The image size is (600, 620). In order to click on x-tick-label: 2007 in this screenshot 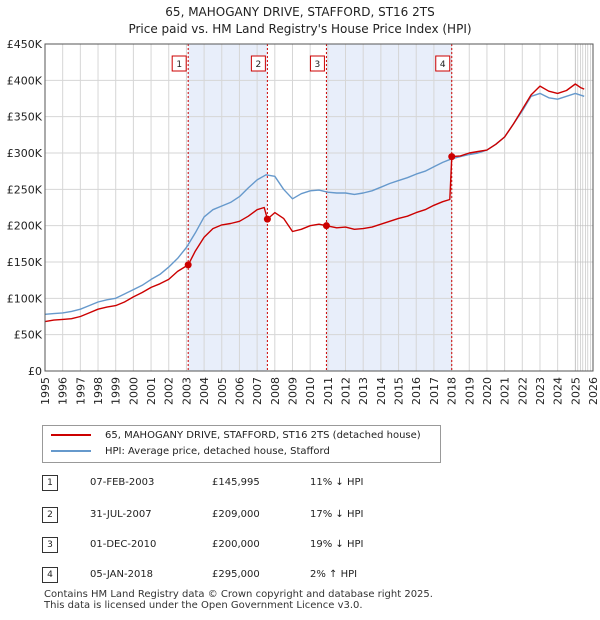, I will do `click(257, 391)`.